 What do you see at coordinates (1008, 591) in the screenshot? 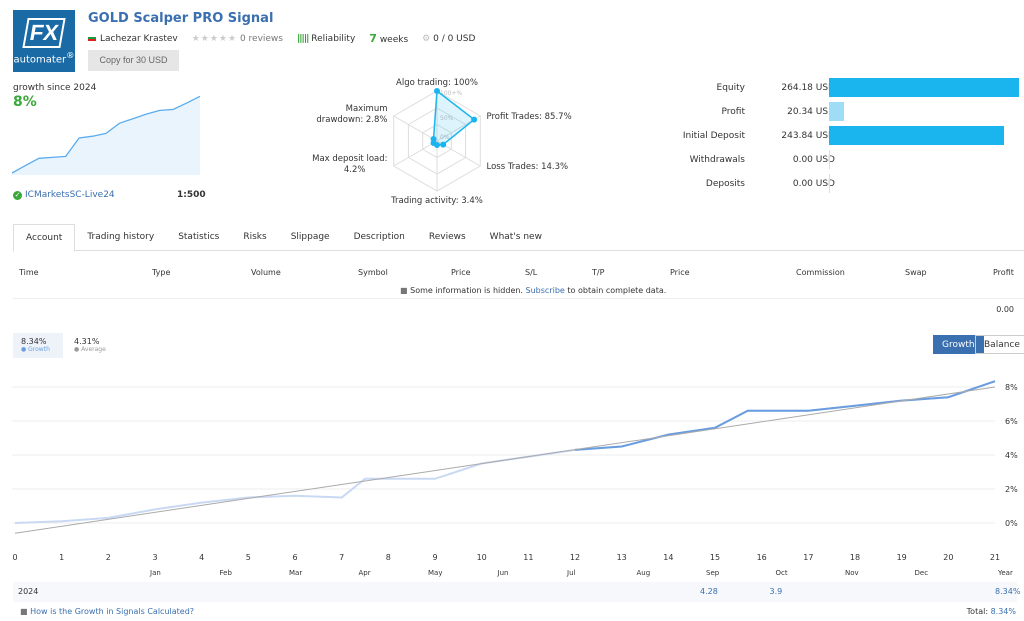
I see `year-total: 8.34%` at bounding box center [1008, 591].